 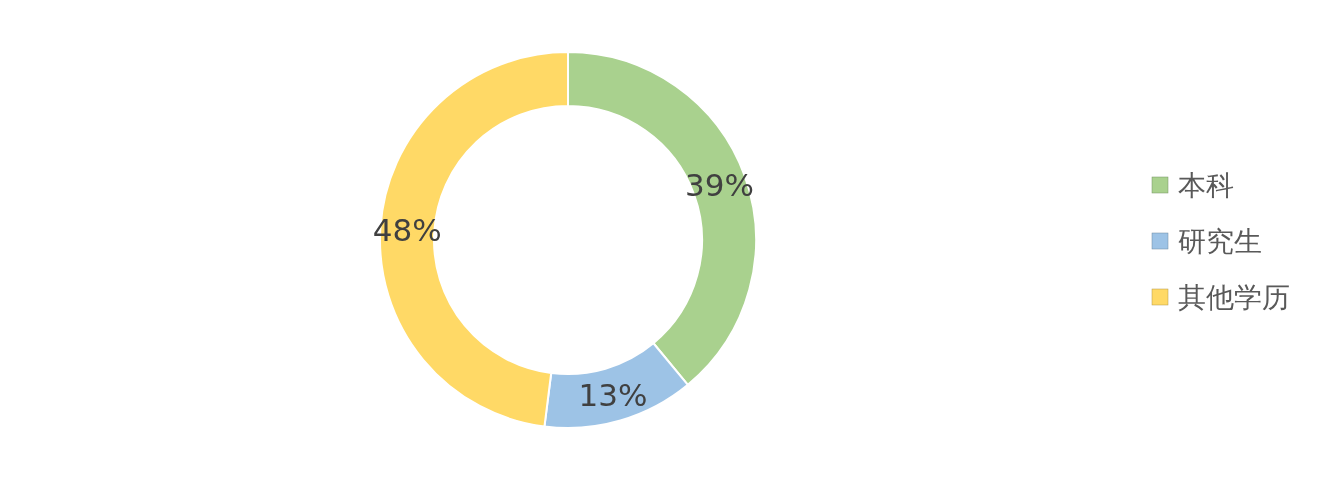 I want to click on legend-label: 其他学历, so click(x=1234, y=297).